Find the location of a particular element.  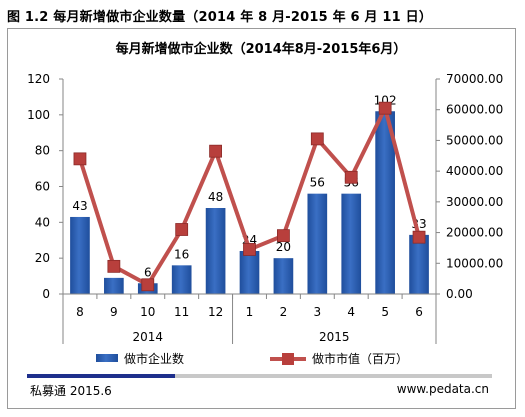

left-axis-tick-label: 100 is located at coordinates (38, 115).